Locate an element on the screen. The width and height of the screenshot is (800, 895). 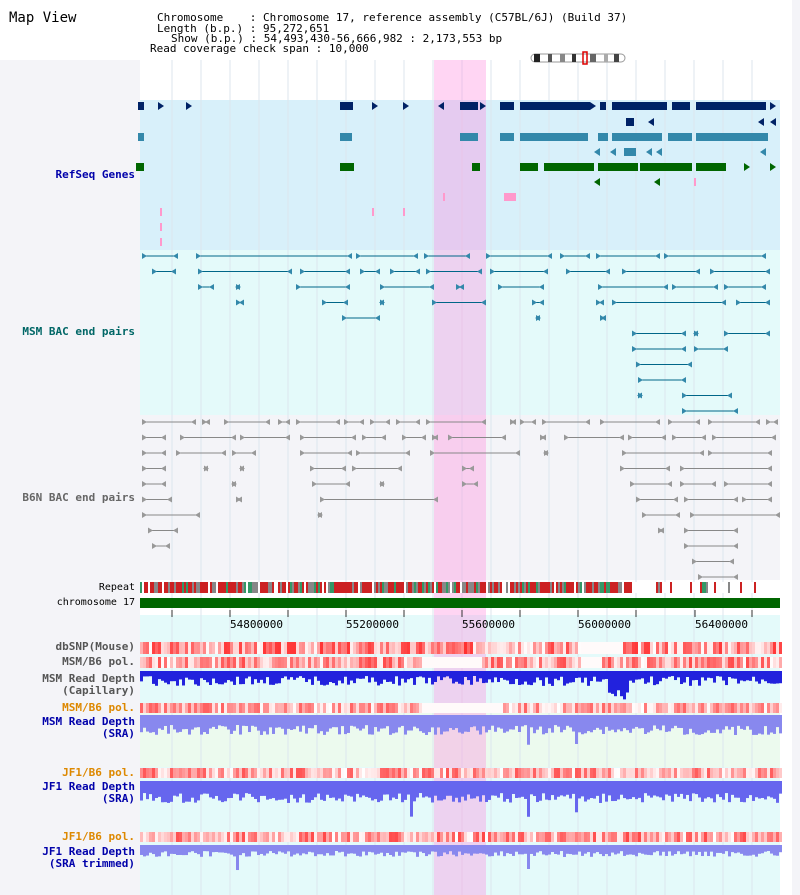
ideogram-position-marker is located at coordinates (585, 58).